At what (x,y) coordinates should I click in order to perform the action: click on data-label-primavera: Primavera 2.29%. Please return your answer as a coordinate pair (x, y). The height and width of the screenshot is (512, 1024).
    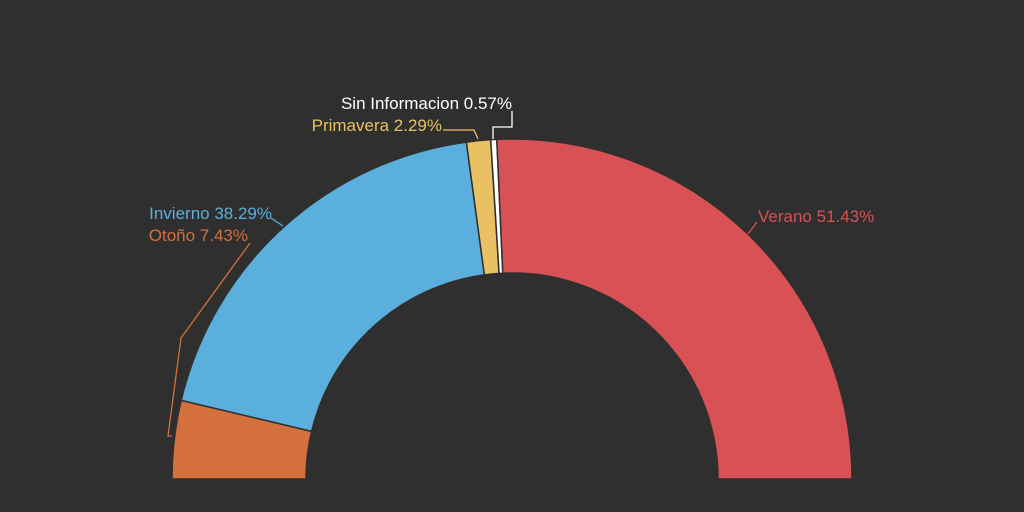
    Looking at the image, I should click on (377, 125).